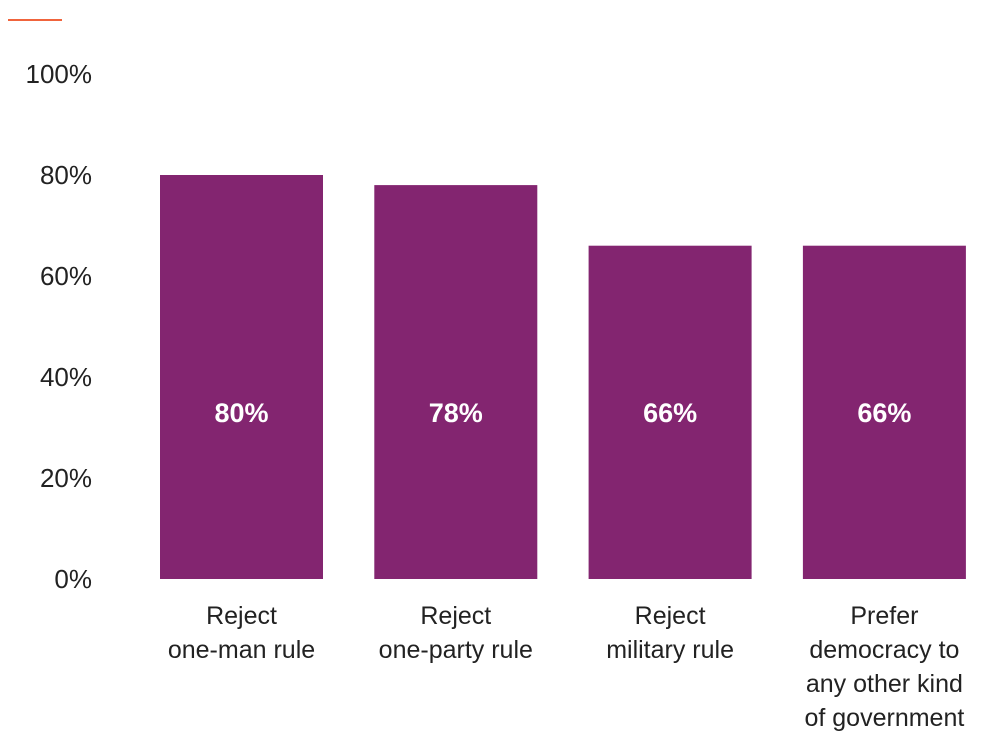 The width and height of the screenshot is (983, 749). Describe the element at coordinates (241, 650) in the screenshot. I see `category-label: one-man rule` at that location.